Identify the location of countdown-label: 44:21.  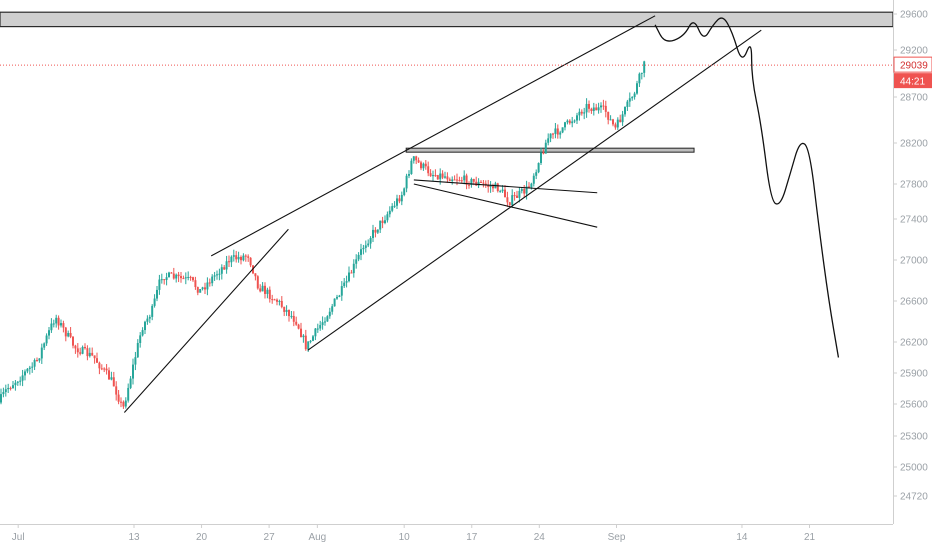
(912, 82).